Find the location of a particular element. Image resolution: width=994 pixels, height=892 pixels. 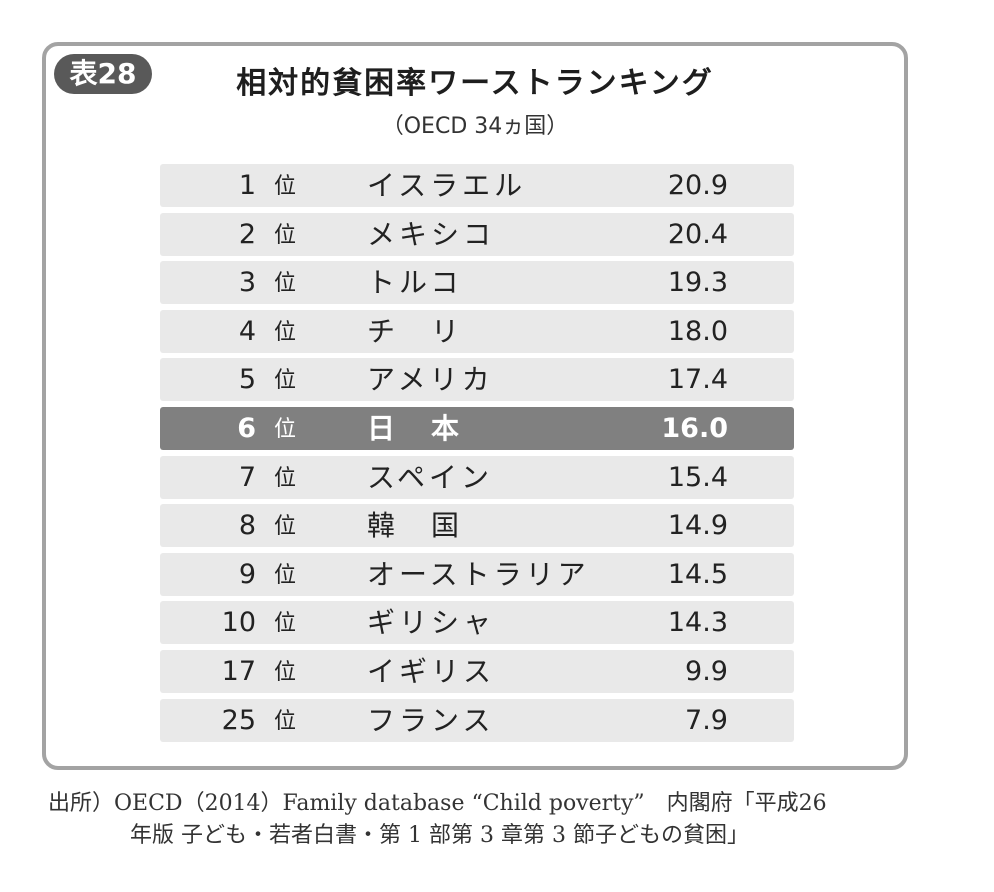

table-row: 7 位 スペイン 15.4 is located at coordinates (477, 477).